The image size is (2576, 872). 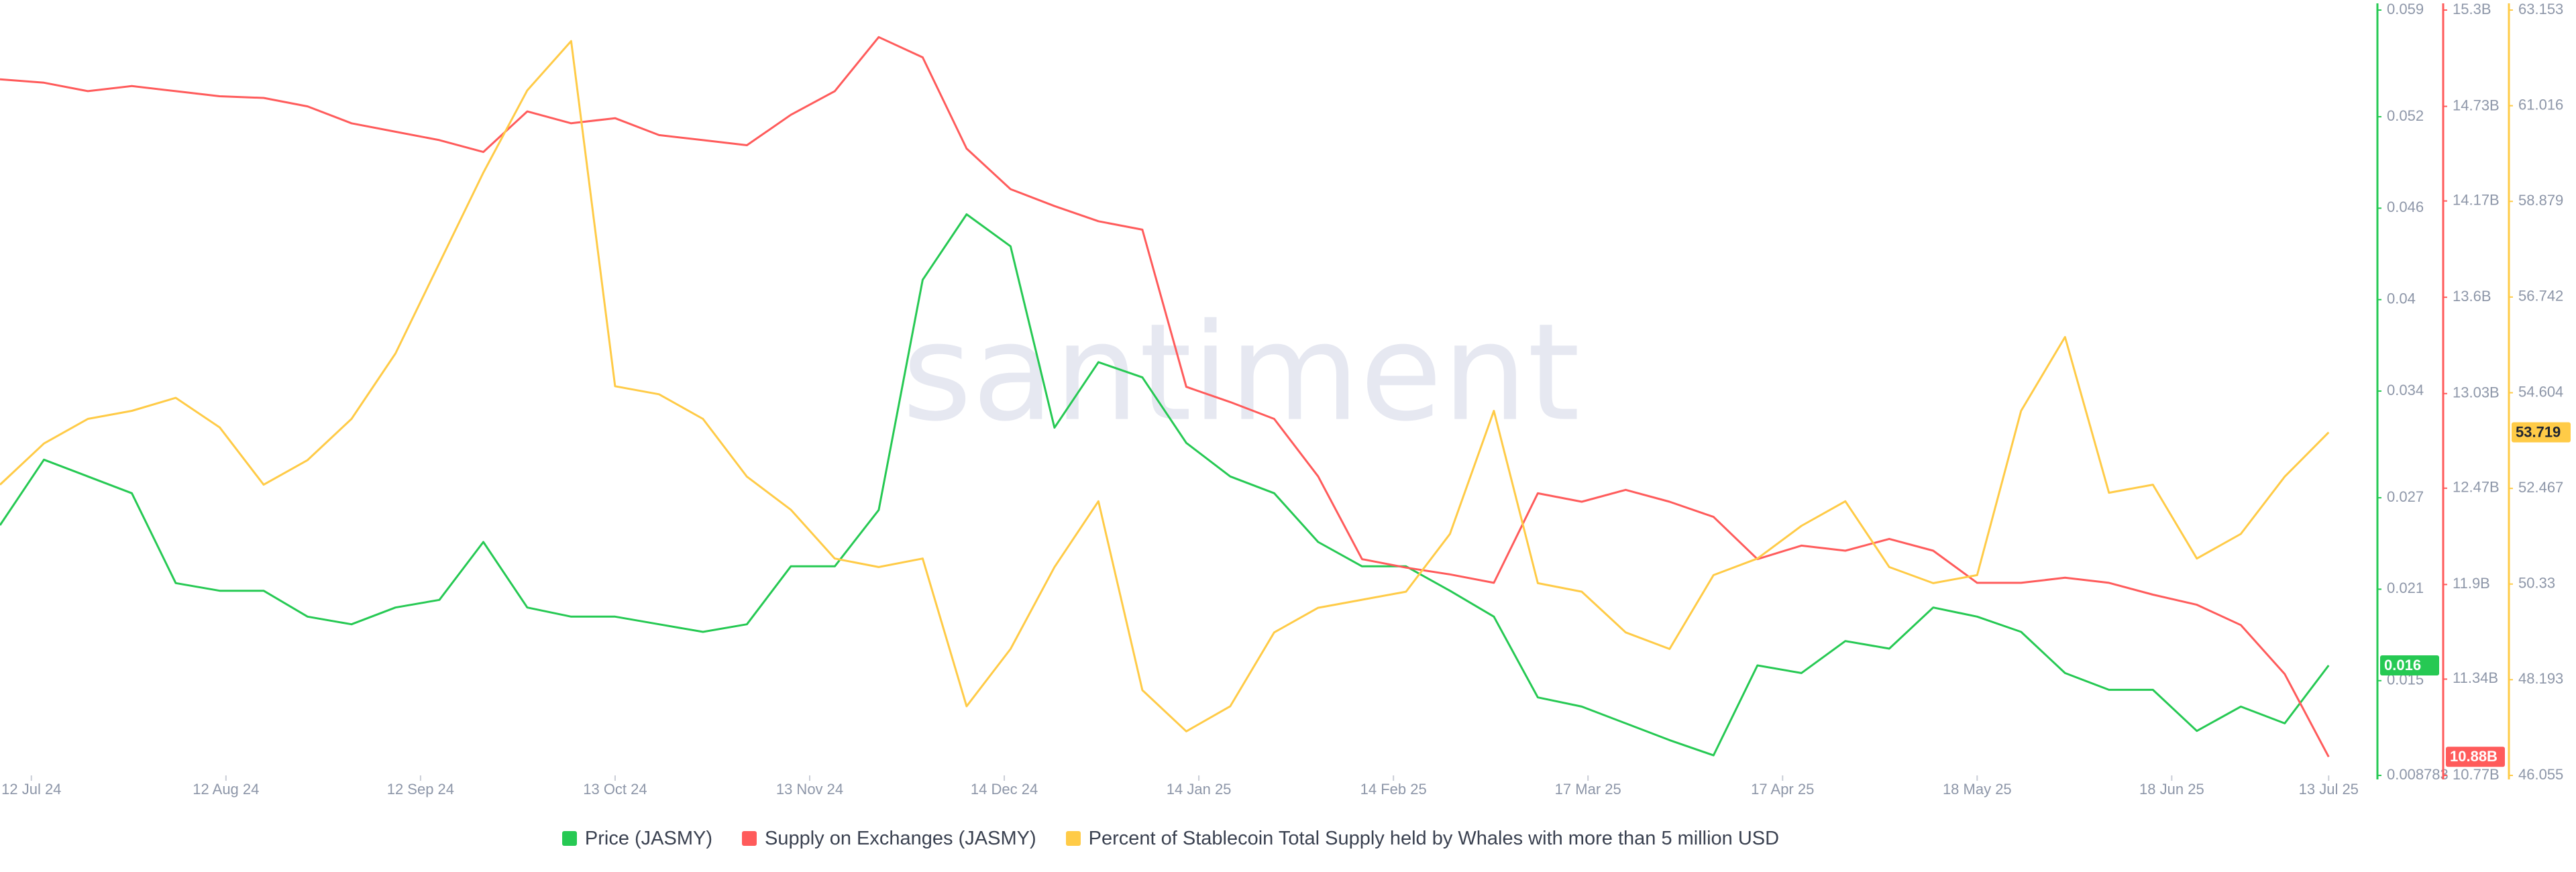 What do you see at coordinates (2401, 298) in the screenshot?
I see `y-tick-label: 0.04` at bounding box center [2401, 298].